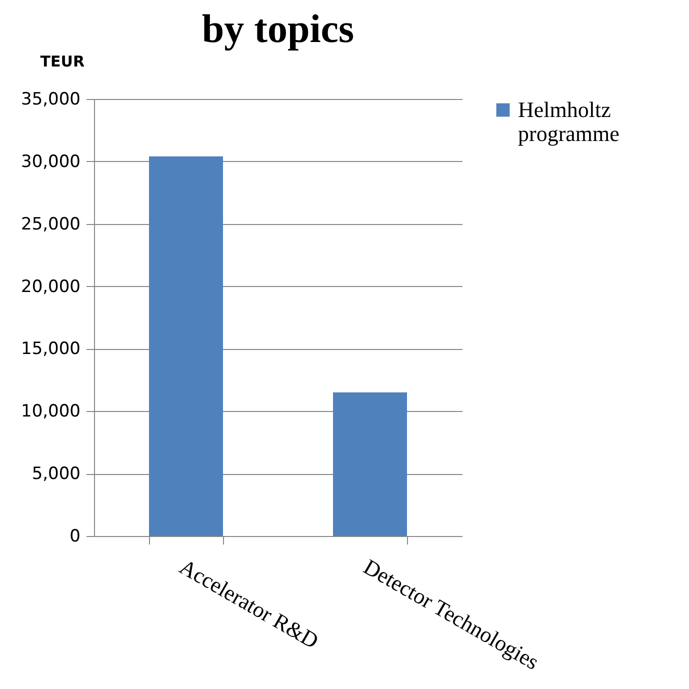  What do you see at coordinates (50, 162) in the screenshot?
I see `y-tick-label: 30,000` at bounding box center [50, 162].